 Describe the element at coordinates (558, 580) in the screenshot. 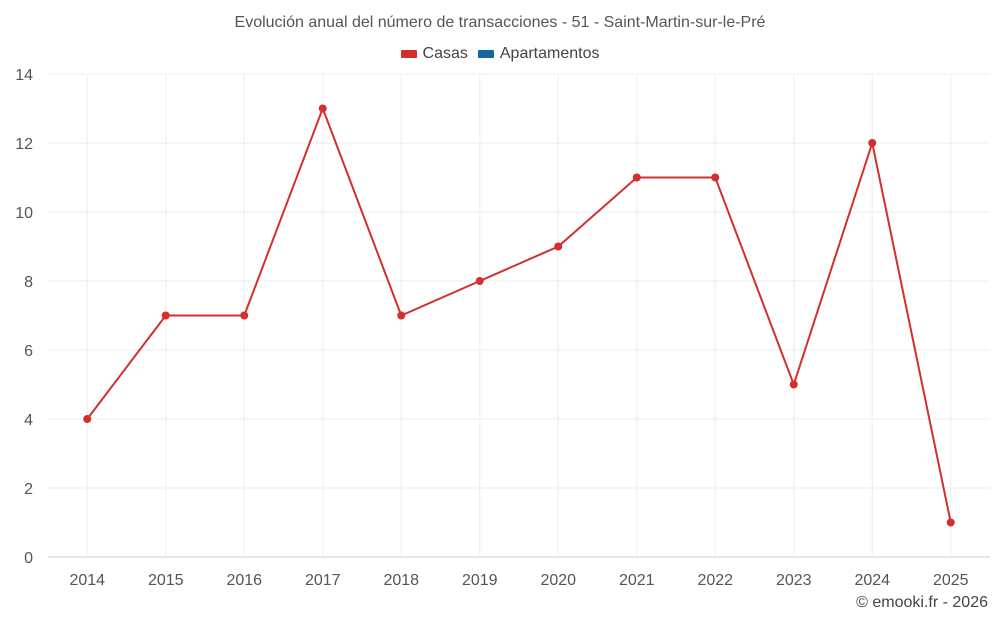

I see `x-tick-label: 2020` at that location.